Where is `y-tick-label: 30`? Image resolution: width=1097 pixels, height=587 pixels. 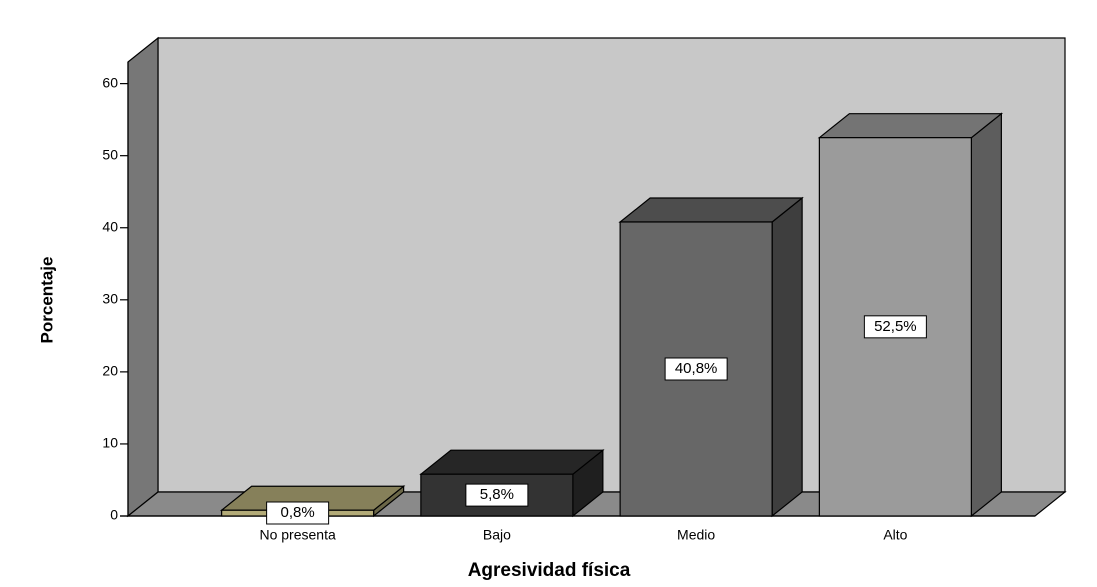
y-tick-label: 30 is located at coordinates (110, 299).